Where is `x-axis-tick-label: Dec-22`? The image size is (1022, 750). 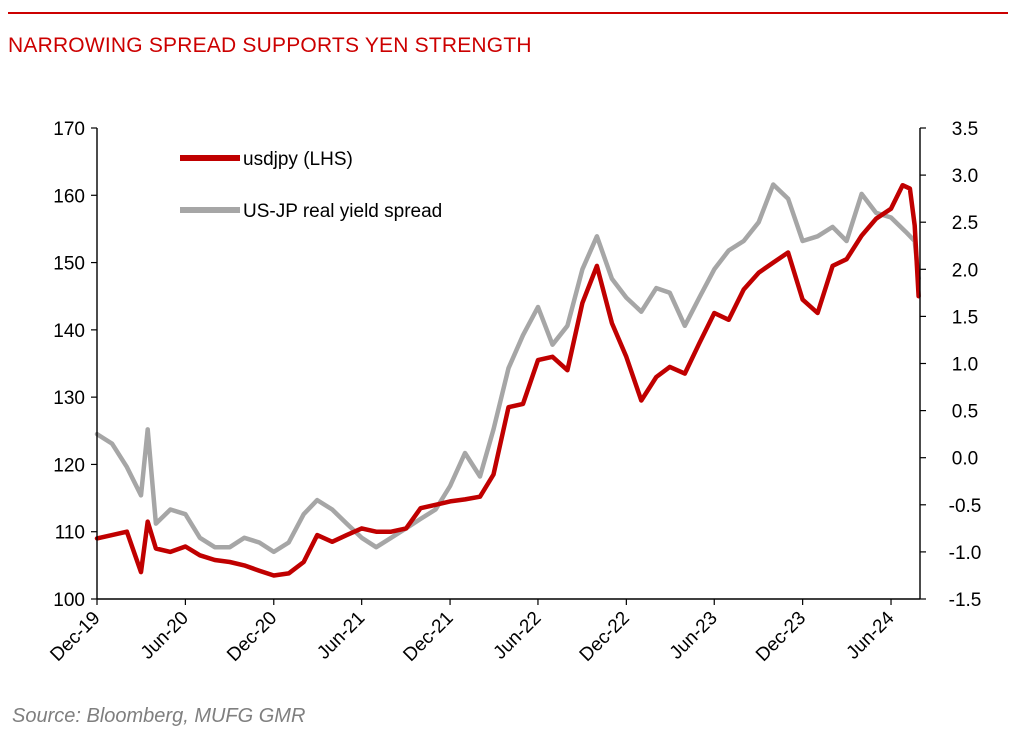
x-axis-tick-label: Dec-22 is located at coordinates (605, 637).